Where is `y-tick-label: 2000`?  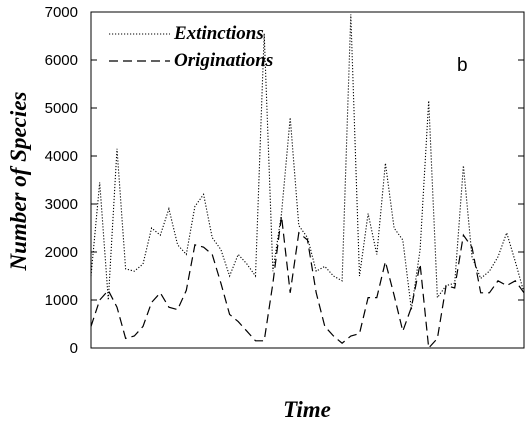
y-tick-label: 2000 is located at coordinates (61, 252).